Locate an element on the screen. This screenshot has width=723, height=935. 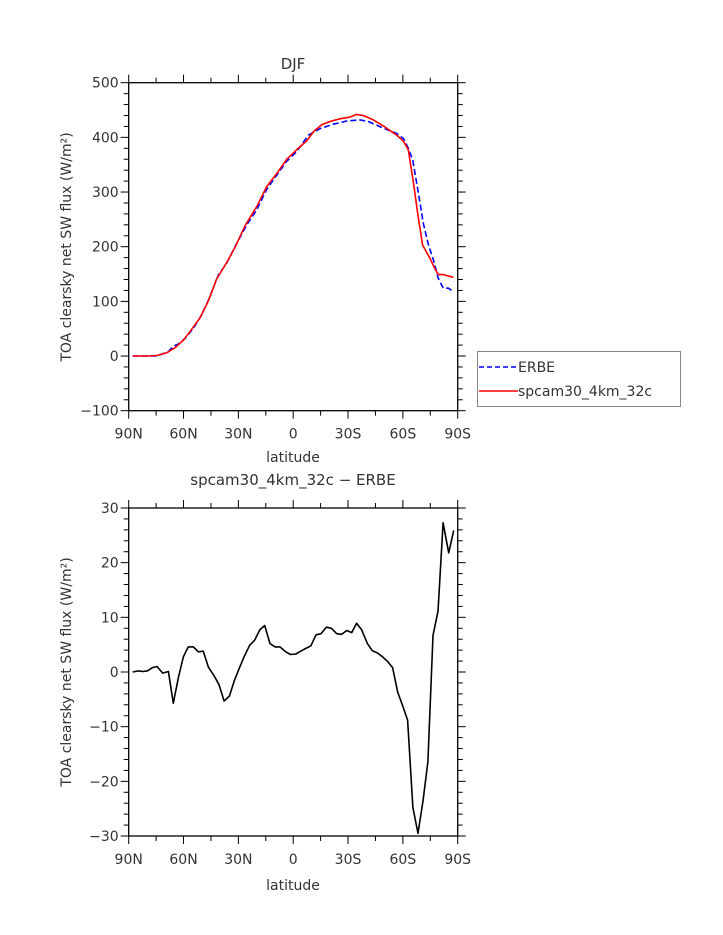
top-x-axis-label: latitude is located at coordinates (293, 458).